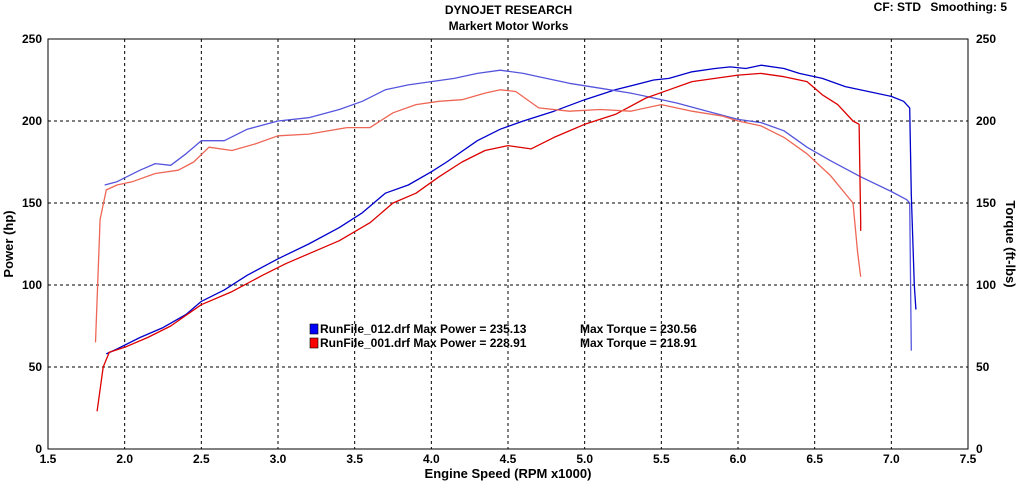  Describe the element at coordinates (983, 367) in the screenshot. I see `y-tick-label-right: 50` at that location.